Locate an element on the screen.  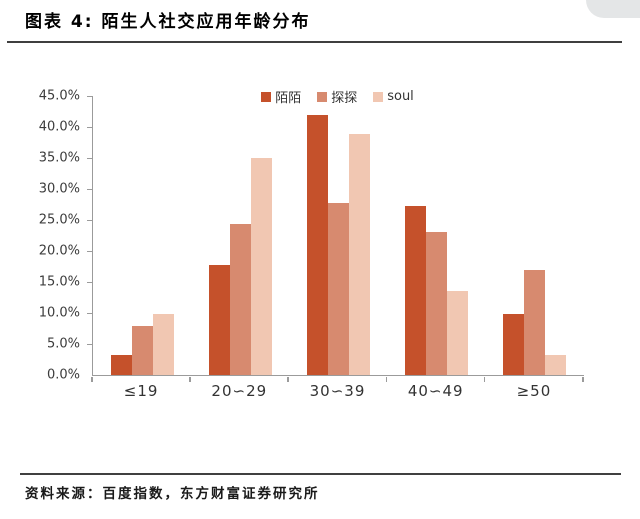
x-tick-label-3: 40∽49 is located at coordinates (435, 391).